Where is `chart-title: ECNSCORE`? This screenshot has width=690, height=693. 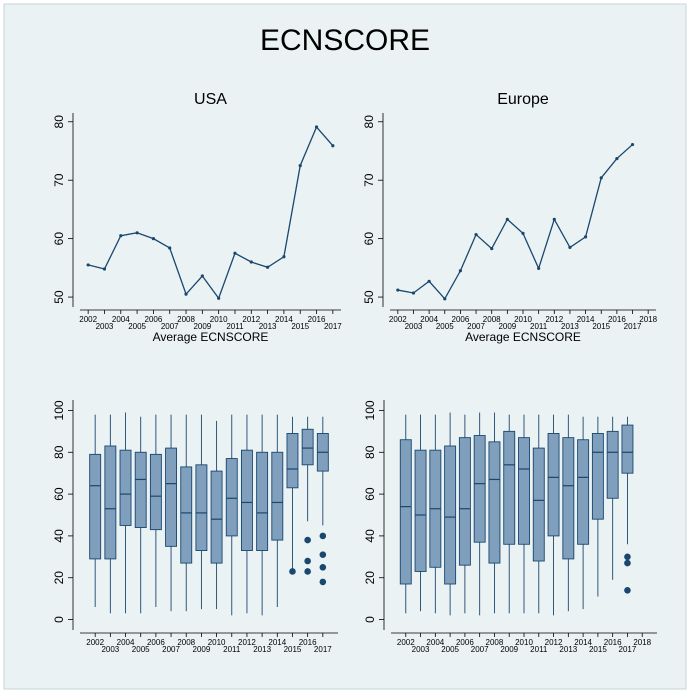 chart-title: ECNSCORE is located at coordinates (345, 40).